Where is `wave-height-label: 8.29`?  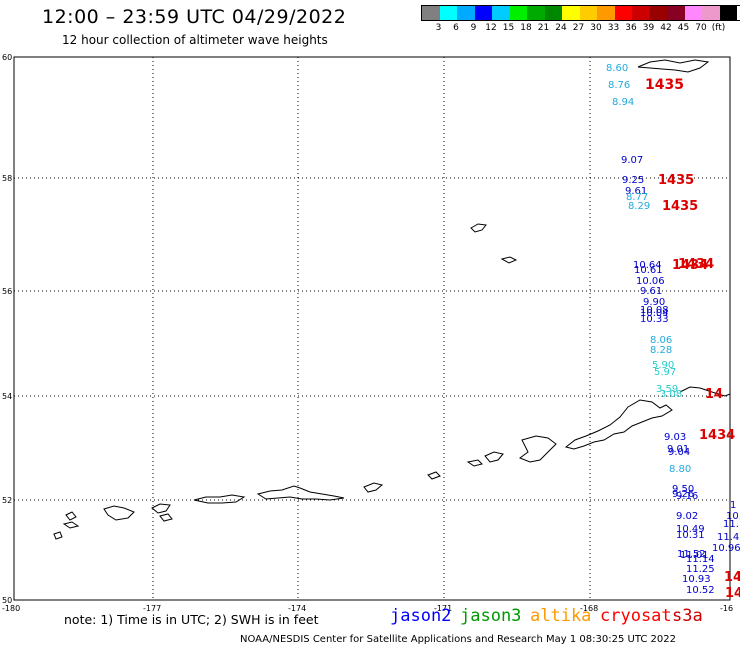 wave-height-label: 8.29 is located at coordinates (639, 206).